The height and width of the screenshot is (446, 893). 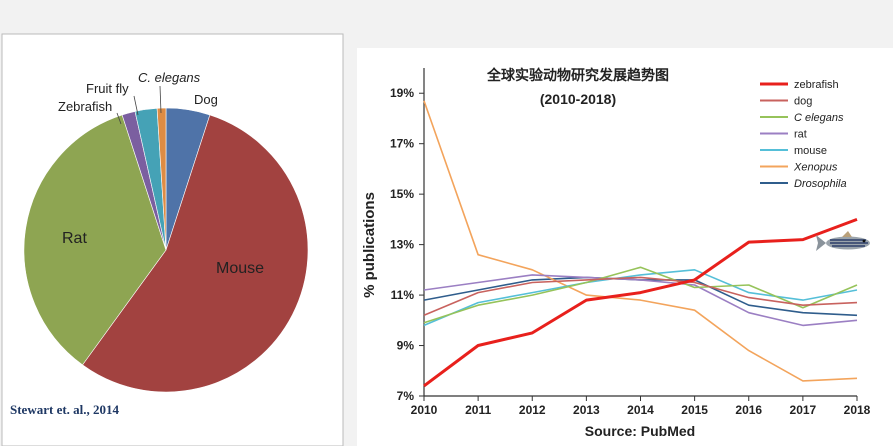 I want to click on x-axis: 2010 2011 2012 2013 2014 2015 2016 2017 2018, so click(x=641, y=406).